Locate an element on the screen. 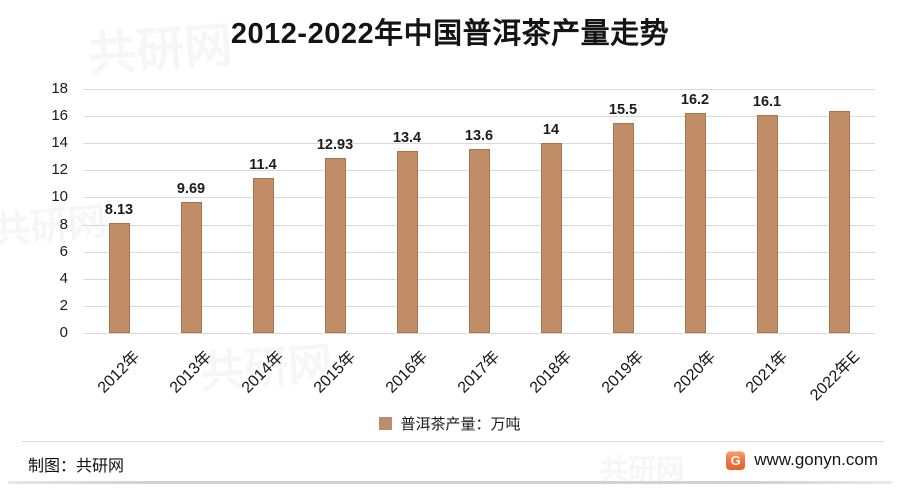  y-axis-tick-label: 14 is located at coordinates (59, 142).